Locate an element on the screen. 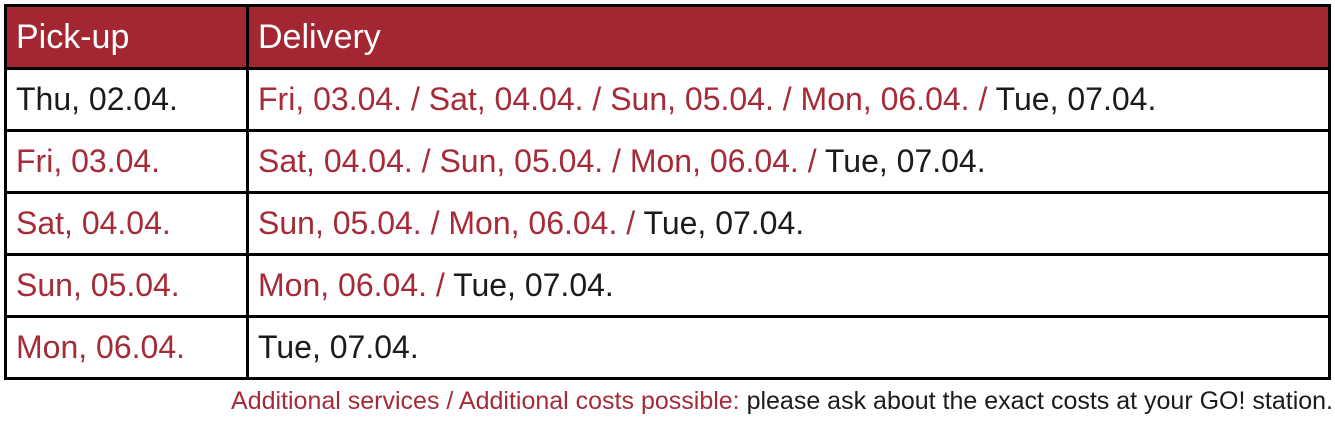  pickup-cell: Fri, 03.04. is located at coordinates (126, 161).